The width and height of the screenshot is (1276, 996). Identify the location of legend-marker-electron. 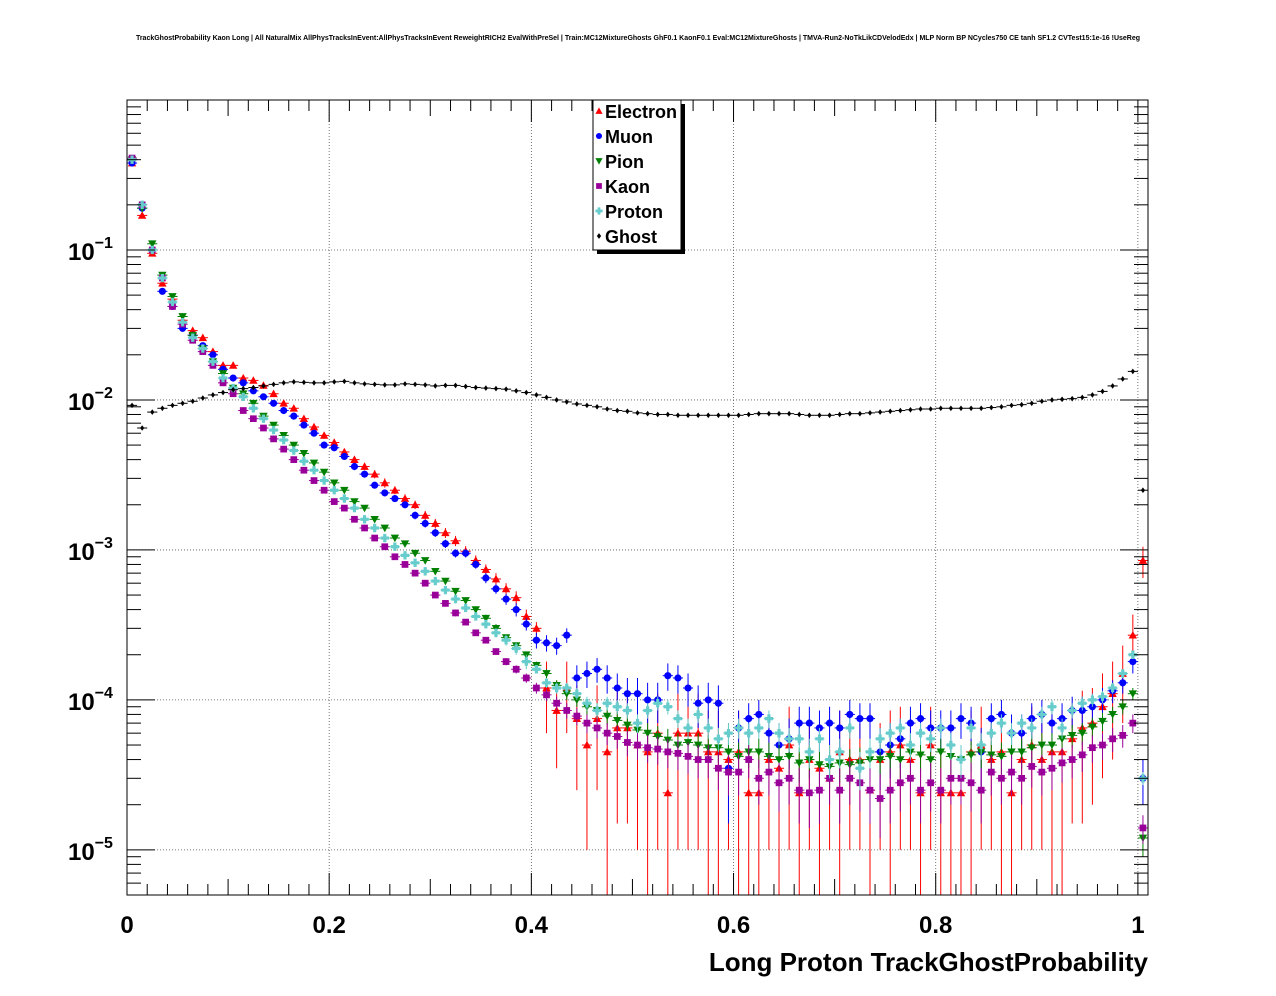
(599, 110).